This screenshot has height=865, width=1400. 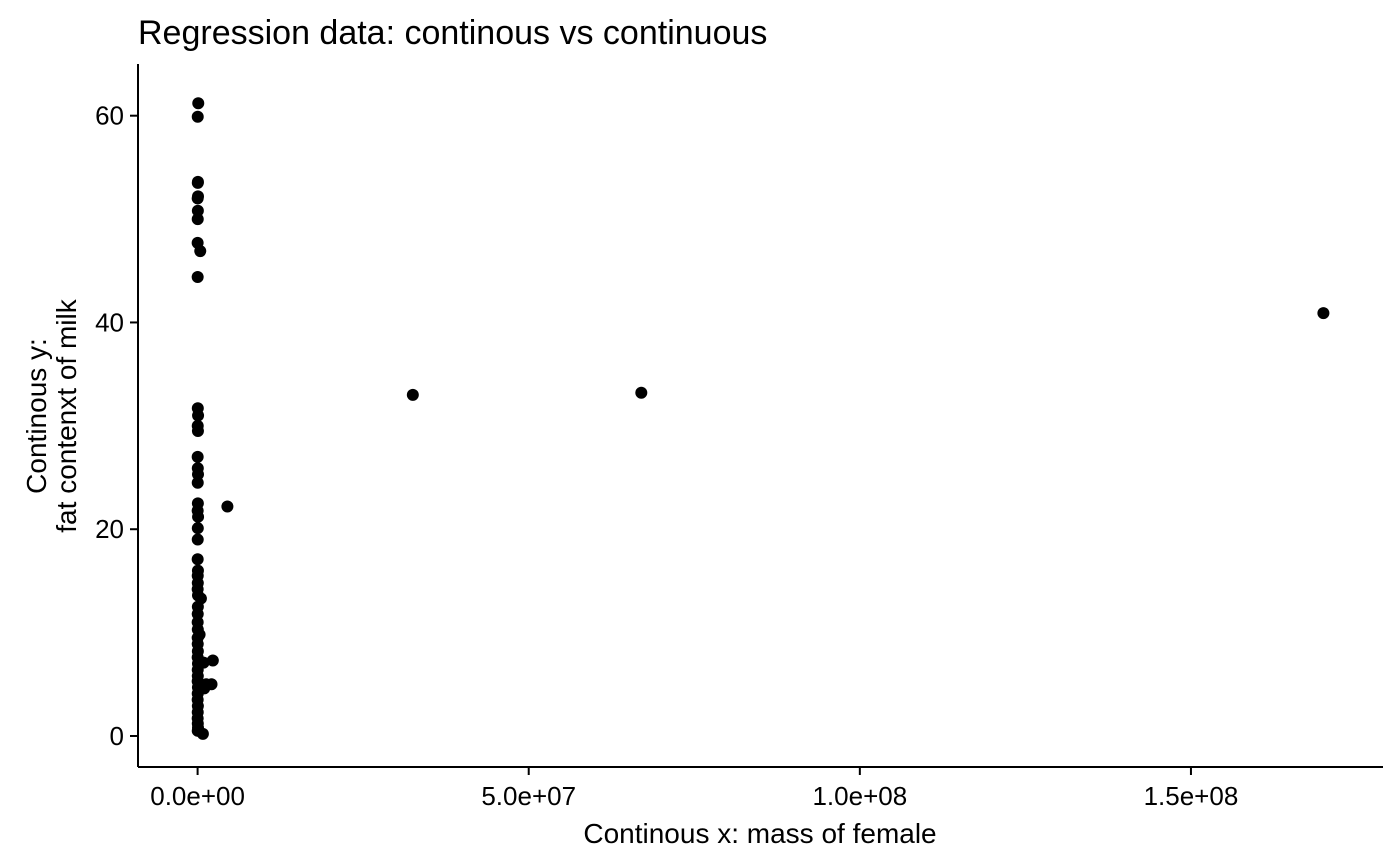 I want to click on x-tick-label: 1.5e+08, so click(x=1191, y=796).